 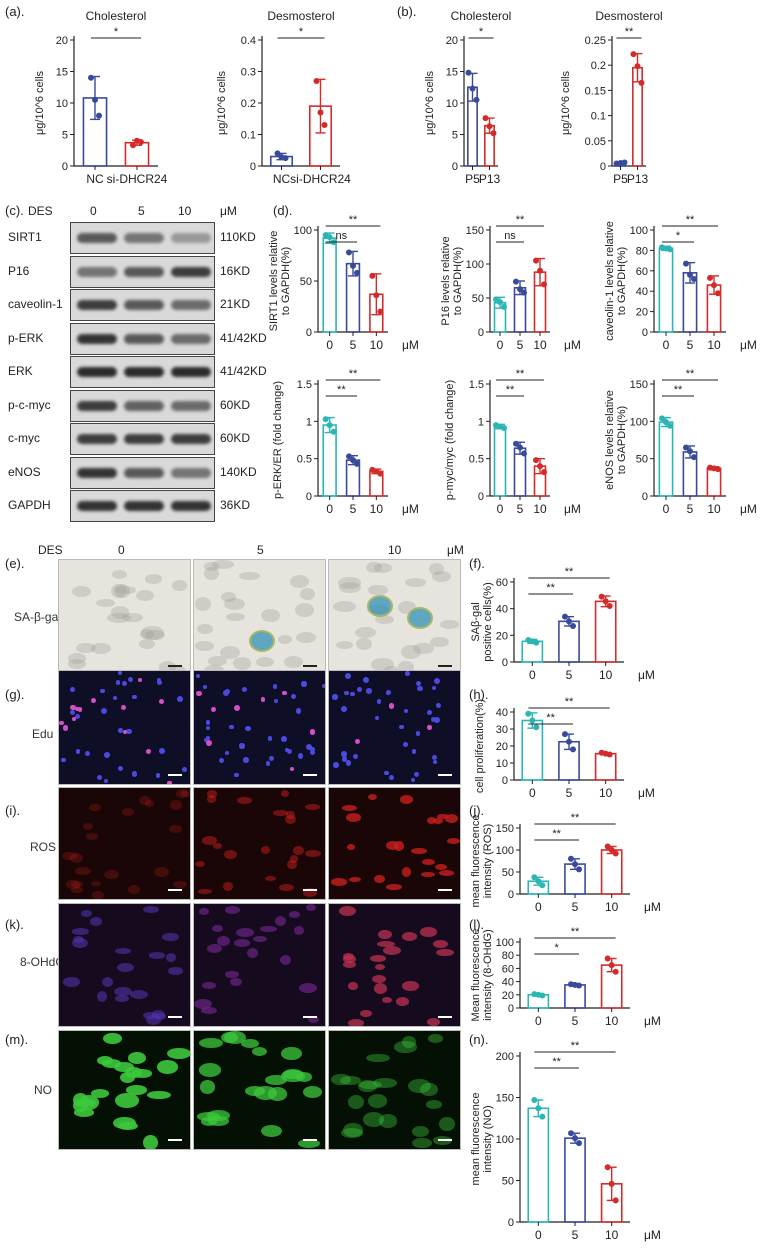 What do you see at coordinates (479, 694) in the screenshot?
I see `panel-label-h: (h).` at bounding box center [479, 694].